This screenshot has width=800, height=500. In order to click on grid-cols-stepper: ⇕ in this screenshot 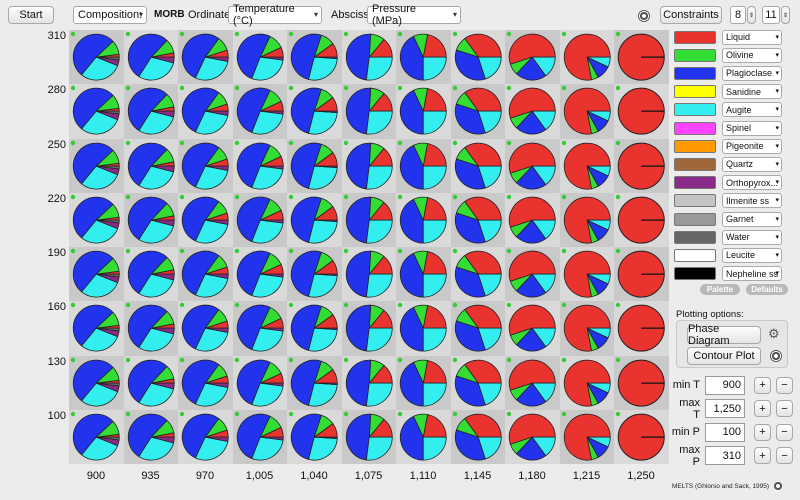, I will do `click(785, 15)`.